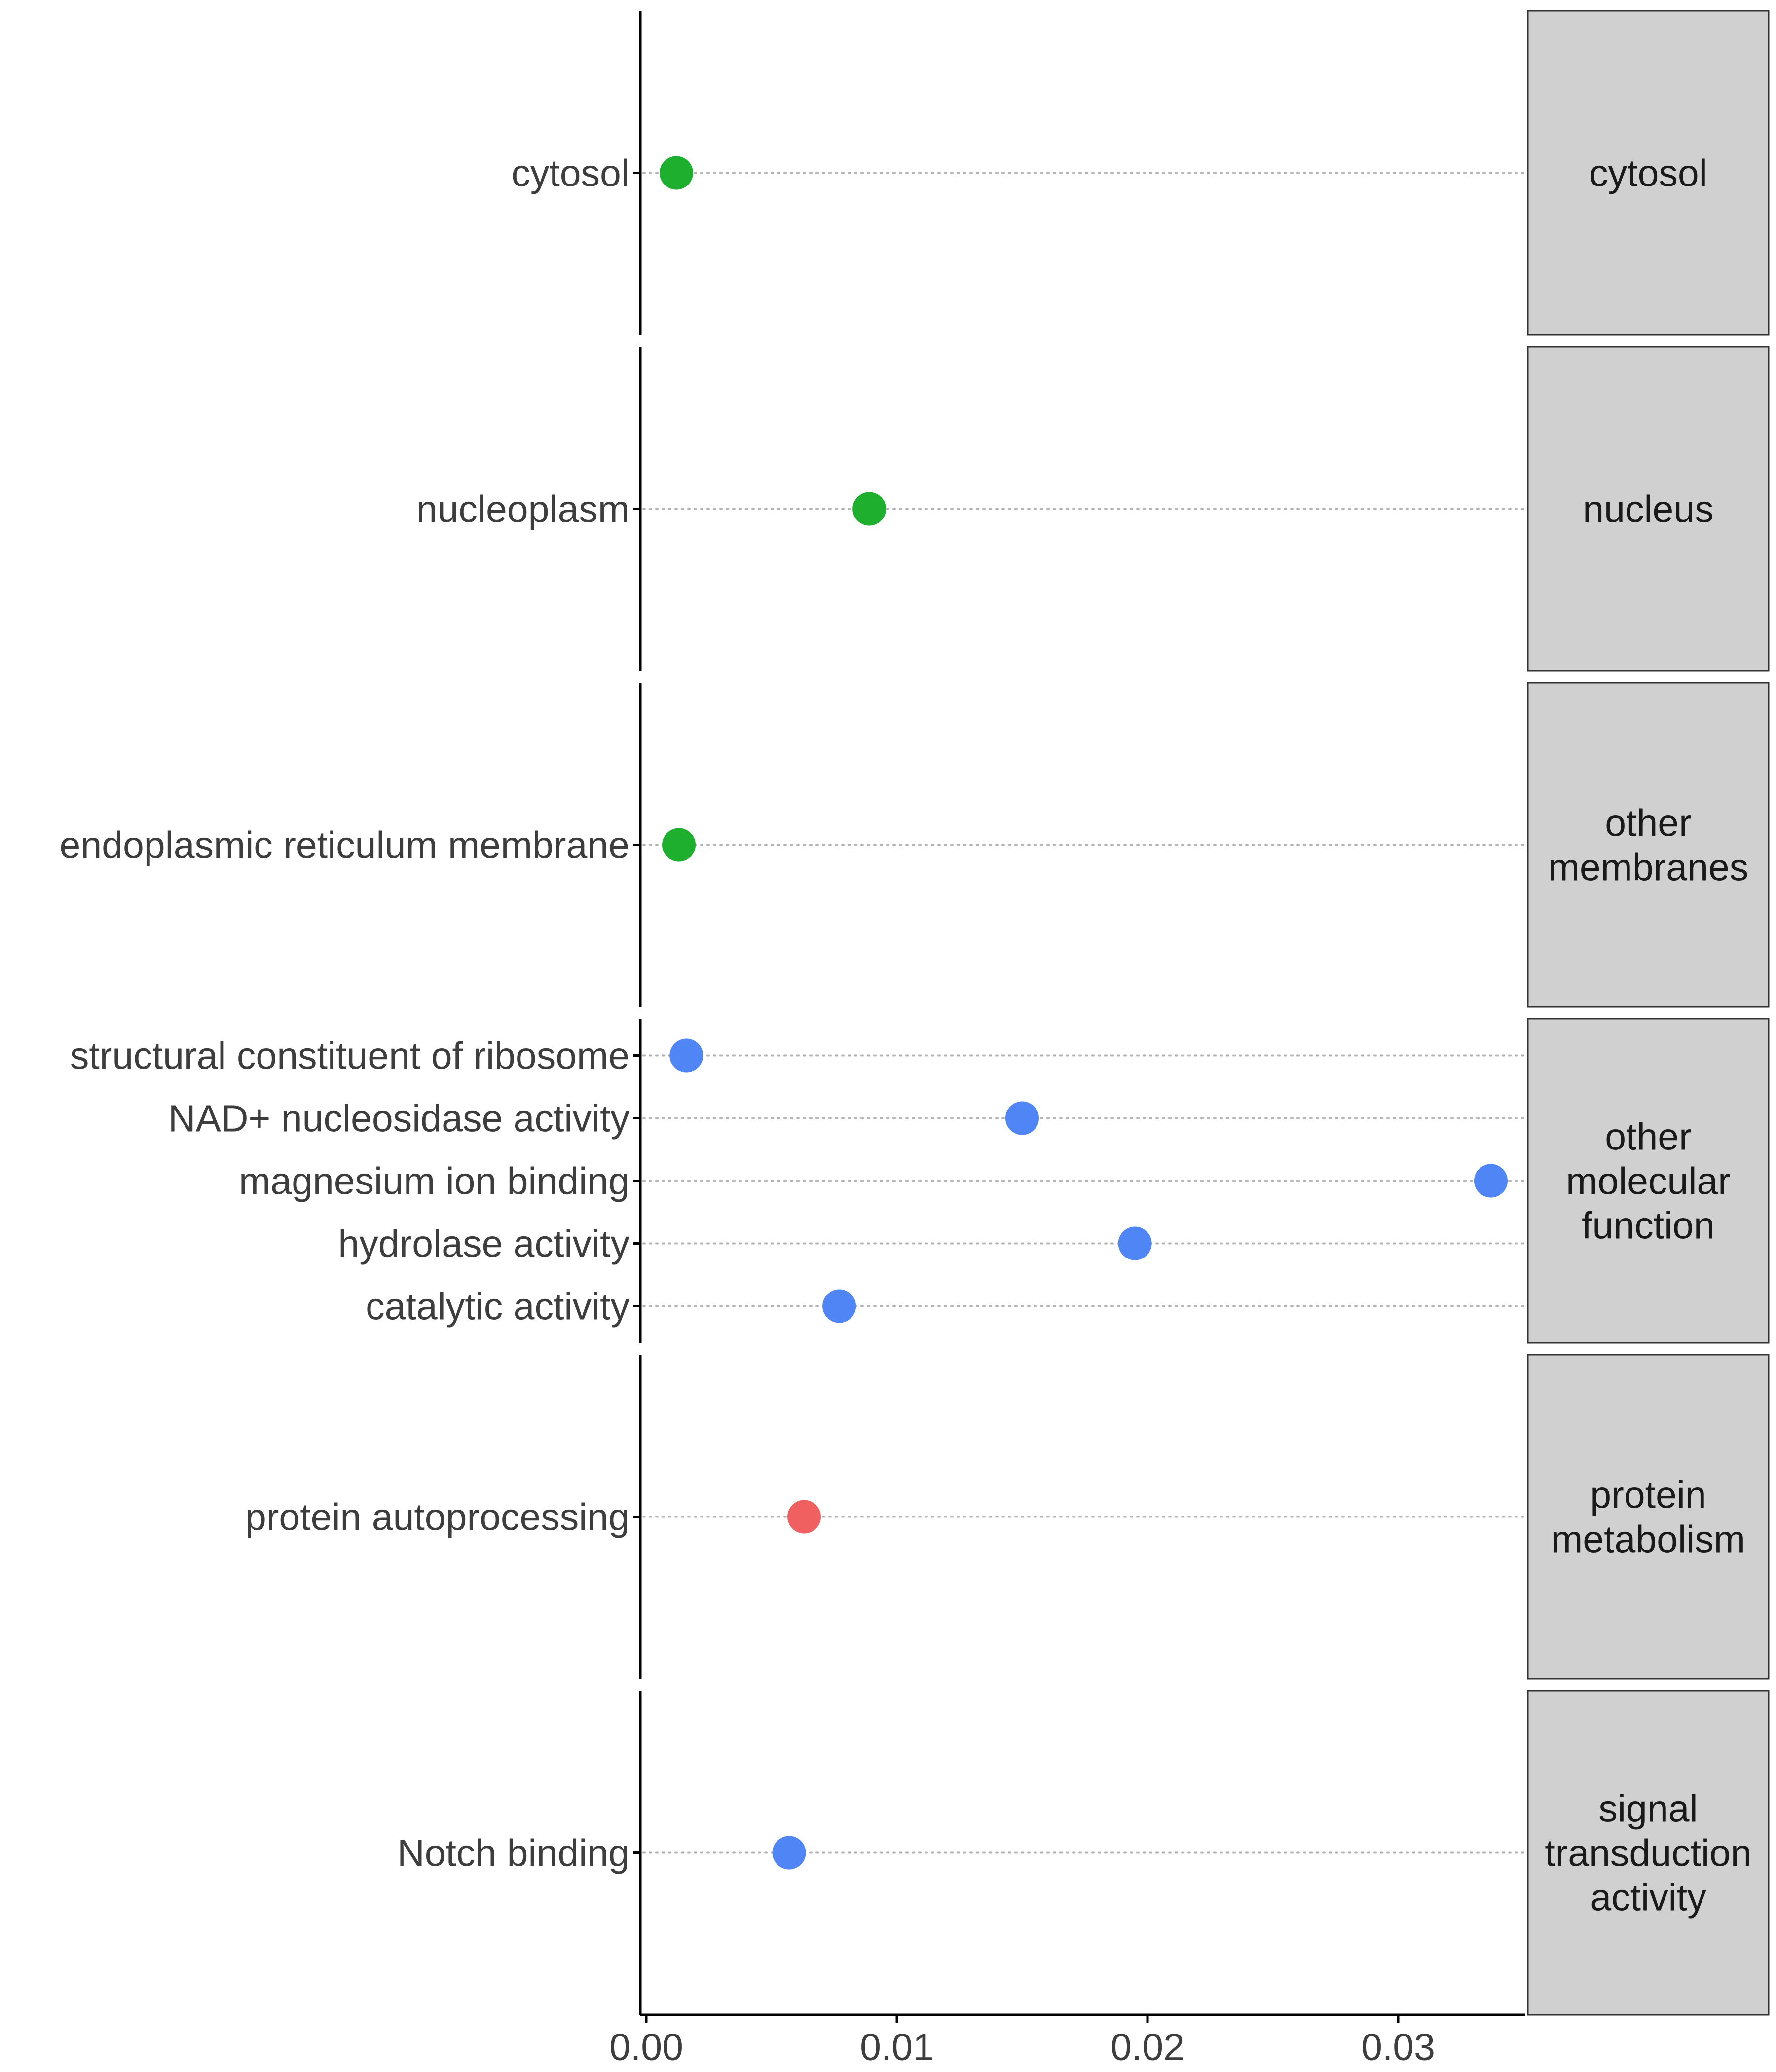 Image resolution: width=1776 pixels, height=2072 pixels. Describe the element at coordinates (570, 174) in the screenshot. I see `y-tick-label: cytosol` at that location.